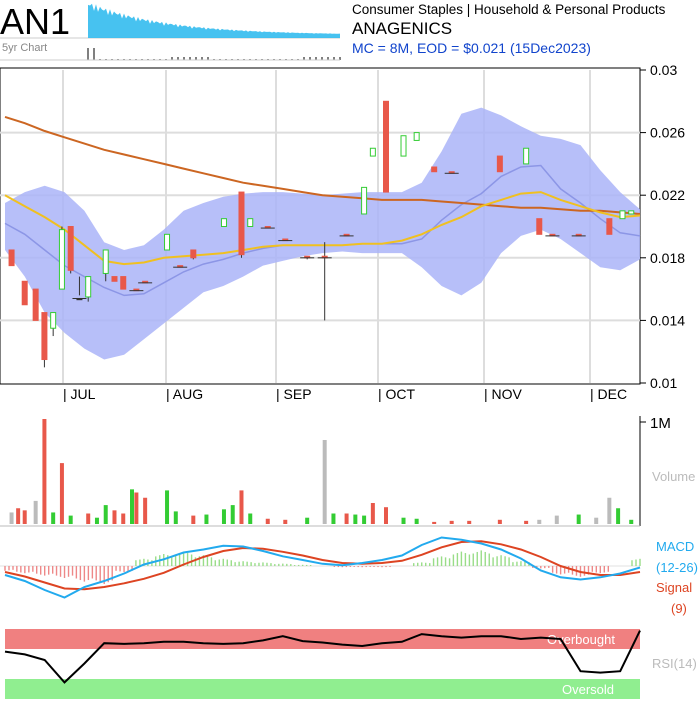 The image size is (700, 705). I want to click on signal-legend-params: (9), so click(679, 608).